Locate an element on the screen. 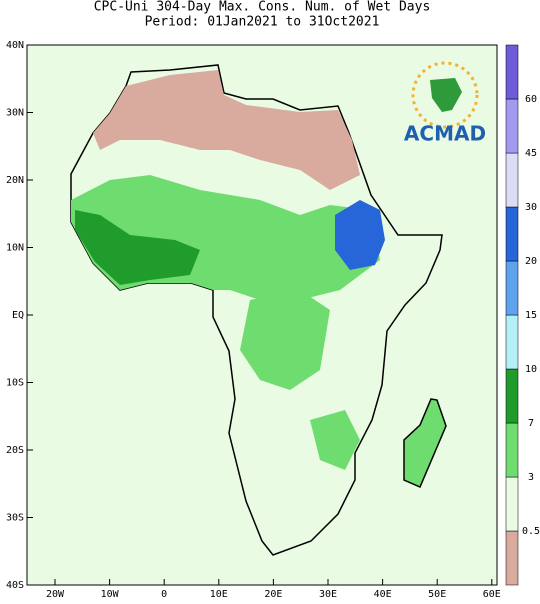 The image size is (540, 604). lat-label: 10N is located at coordinates (15, 248).